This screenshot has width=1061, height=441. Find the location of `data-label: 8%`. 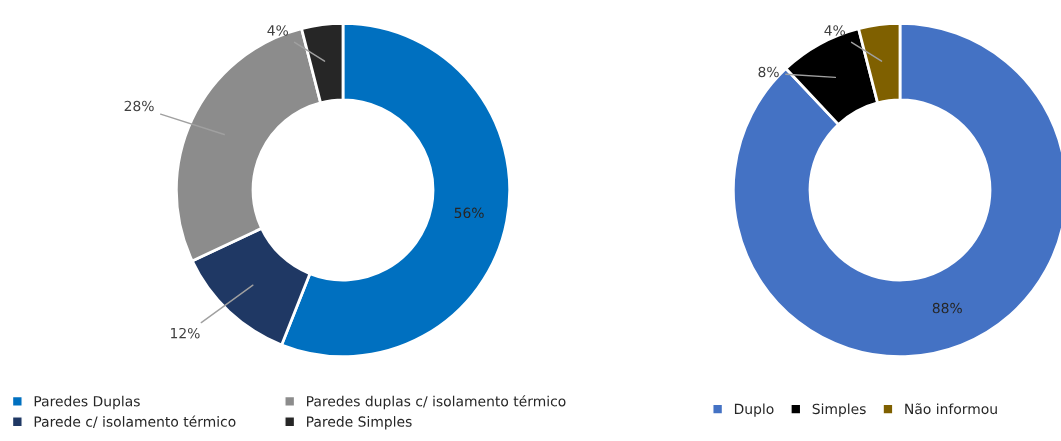

data-label: 8% is located at coordinates (768, 72).